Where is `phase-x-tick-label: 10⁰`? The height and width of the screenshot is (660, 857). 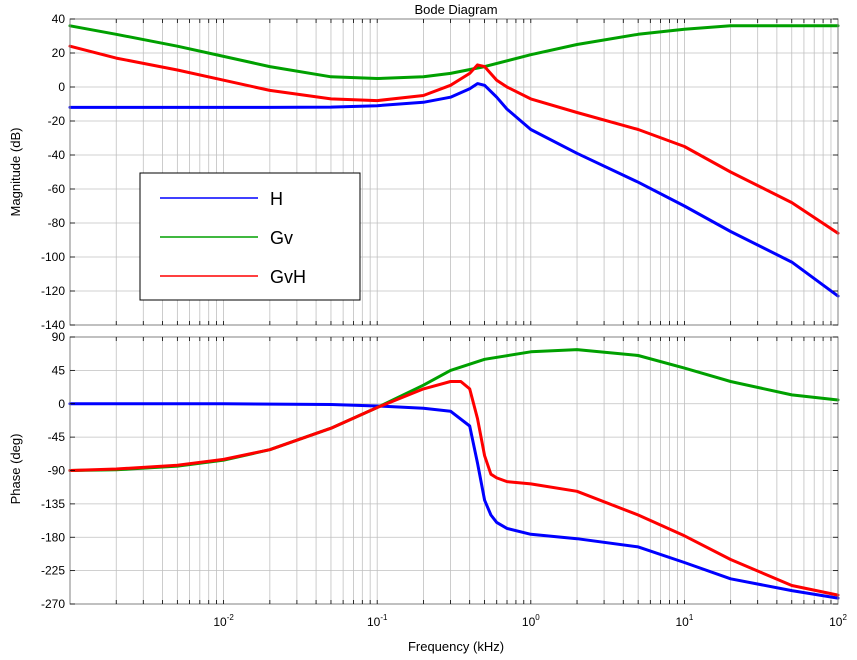
phase-x-tick-label: 10⁰ is located at coordinates (531, 621).